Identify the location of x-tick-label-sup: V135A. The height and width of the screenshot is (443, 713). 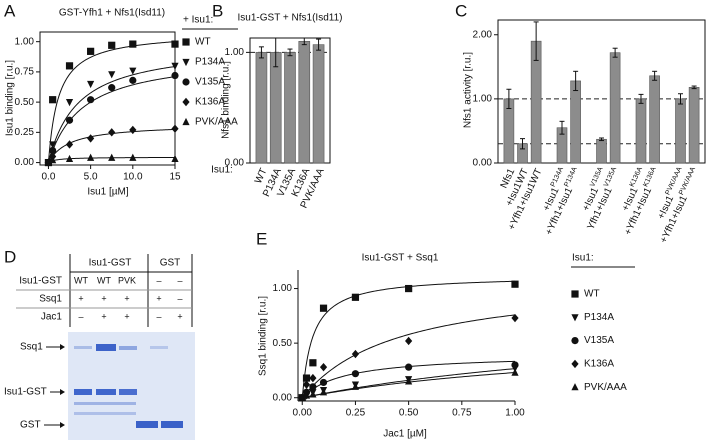
(610, 177).